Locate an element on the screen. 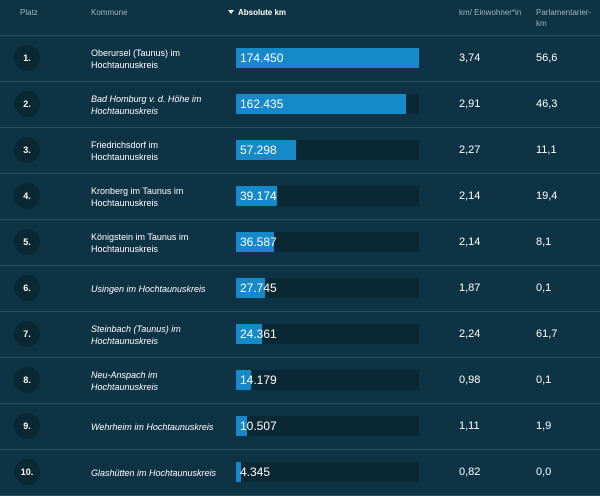  municipality-name-text: Steinbach (Taunus) im Hochtaunuskreis is located at coordinates (136, 335).